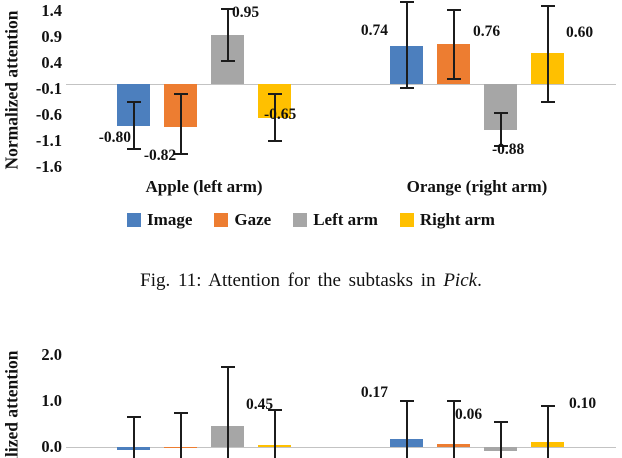  Describe the element at coordinates (114, 137) in the screenshot. I see `data-label: -0.80` at that location.